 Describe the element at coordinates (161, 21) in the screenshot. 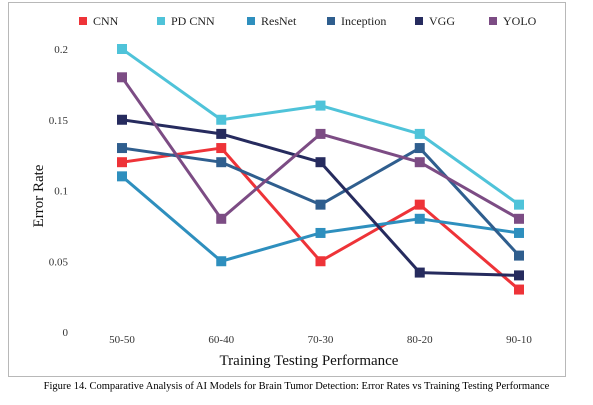

I see `legend-swatch-pd-cnn` at that location.